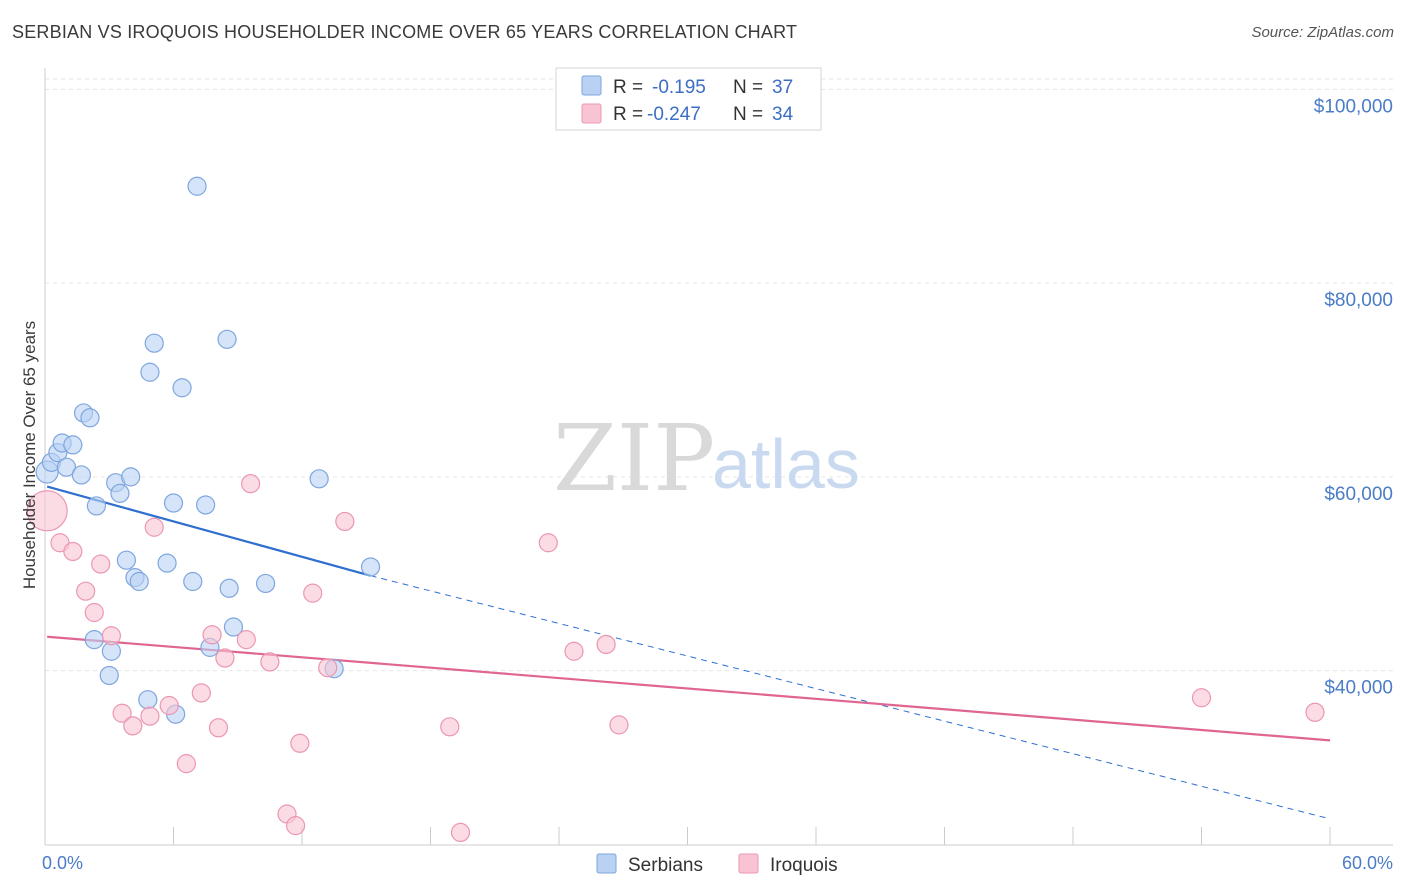 Image resolution: width=1406 pixels, height=892 pixels. I want to click on bottom-legend-swatch-iroquois, so click(748, 863).